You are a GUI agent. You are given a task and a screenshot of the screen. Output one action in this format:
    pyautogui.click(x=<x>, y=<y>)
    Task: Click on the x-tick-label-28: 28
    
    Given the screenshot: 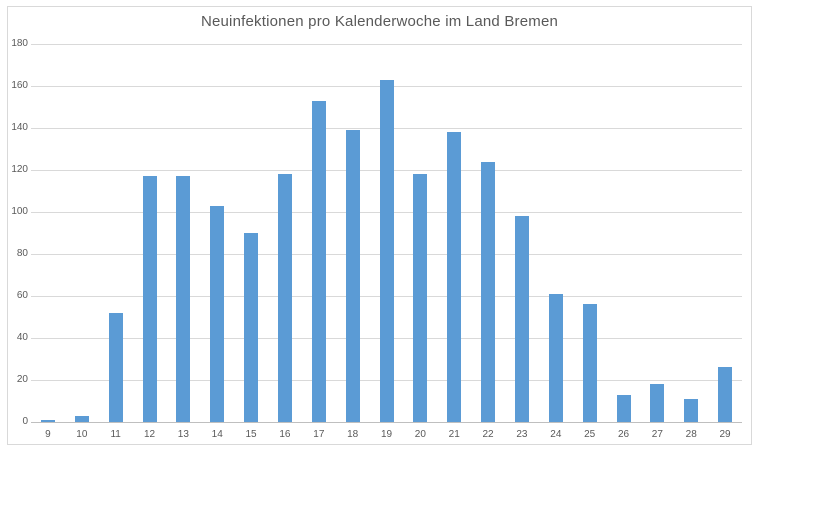 What is the action you would take?
    pyautogui.click(x=691, y=434)
    